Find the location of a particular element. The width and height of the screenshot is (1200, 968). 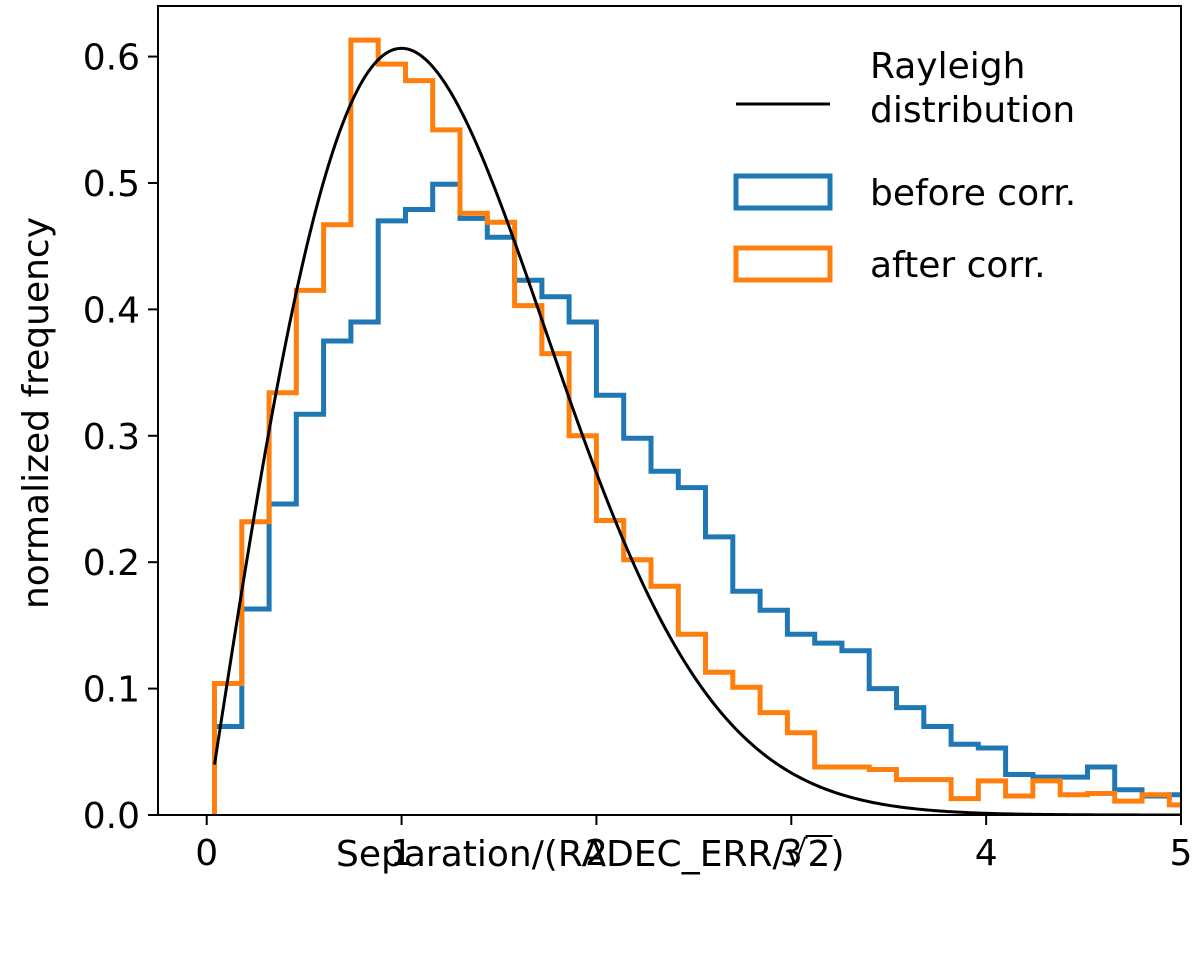

x-axis-label-close: ) is located at coordinates (837, 854).